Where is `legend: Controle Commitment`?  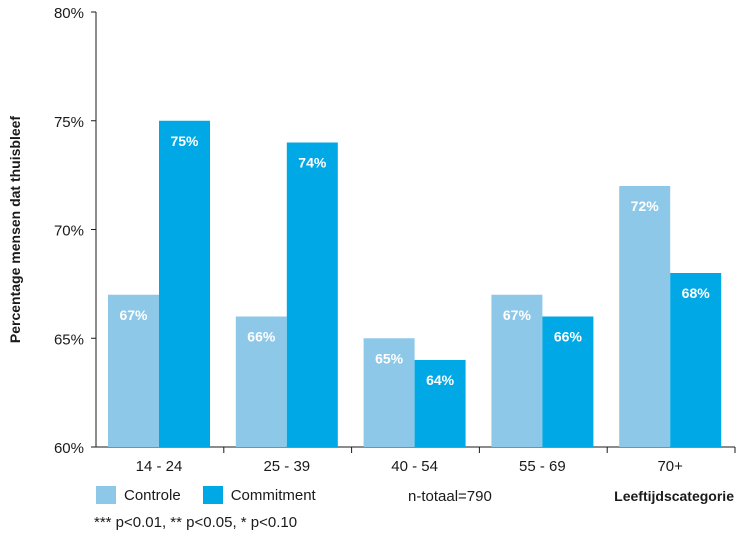
legend: Controle Commitment is located at coordinates (217, 495).